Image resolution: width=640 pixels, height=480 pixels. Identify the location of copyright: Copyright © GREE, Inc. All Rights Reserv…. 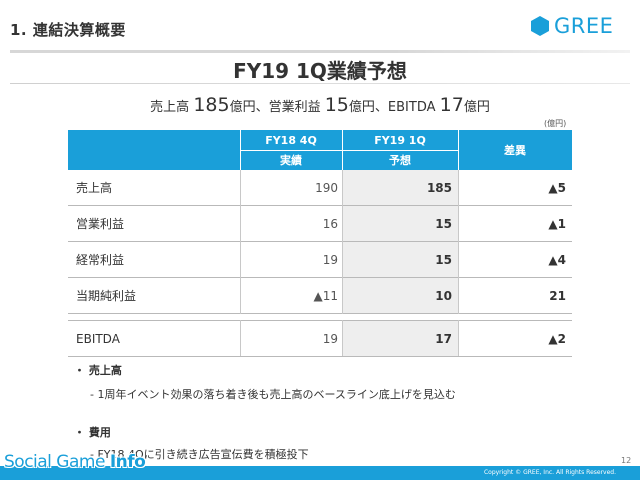
(549, 472).